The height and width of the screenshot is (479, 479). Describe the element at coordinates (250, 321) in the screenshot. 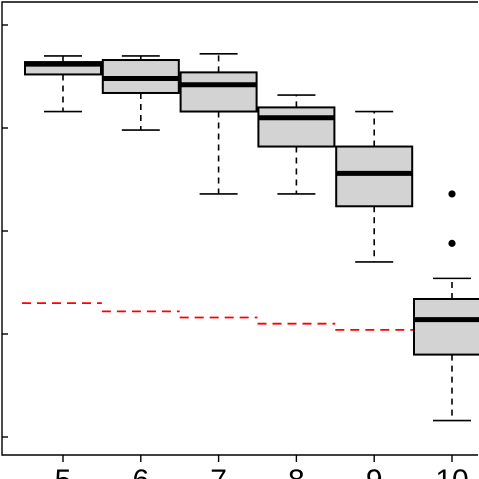

I see `reference-line` at that location.